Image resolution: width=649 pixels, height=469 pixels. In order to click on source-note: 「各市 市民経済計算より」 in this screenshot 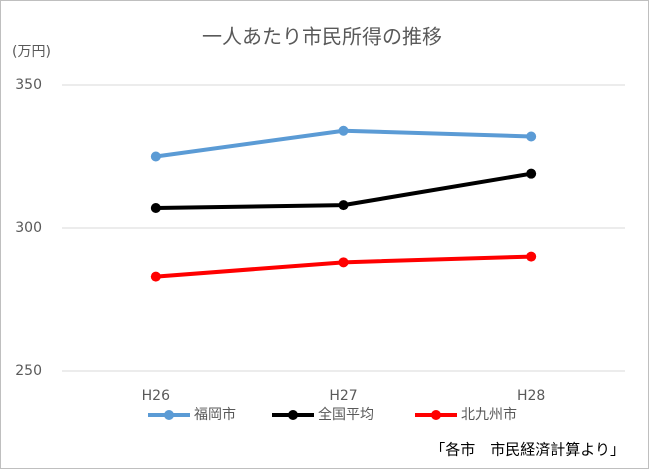, I will do `click(527, 450)`.